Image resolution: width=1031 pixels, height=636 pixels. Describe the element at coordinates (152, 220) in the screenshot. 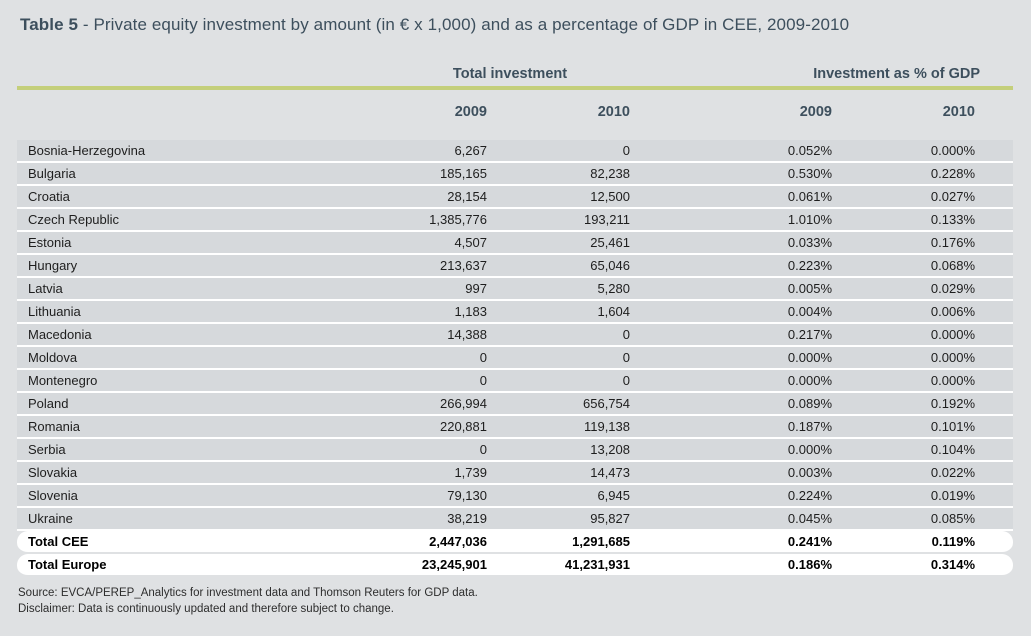

I see `country-cell: Czech Republic` at that location.